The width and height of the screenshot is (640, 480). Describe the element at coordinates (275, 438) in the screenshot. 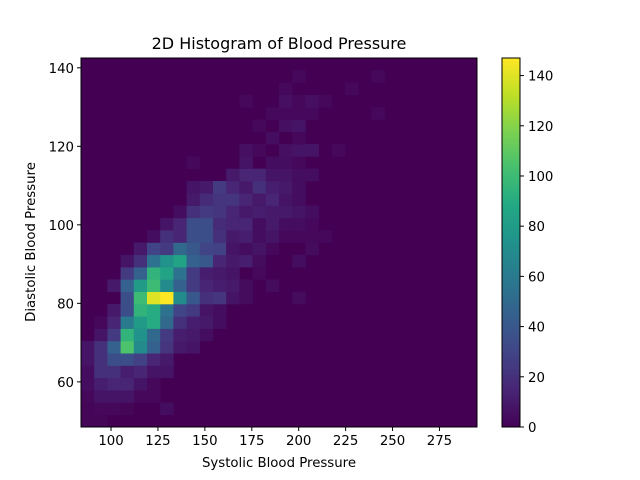

I see `x-axis: 100 125 150 175 200 225 250 275` at that location.